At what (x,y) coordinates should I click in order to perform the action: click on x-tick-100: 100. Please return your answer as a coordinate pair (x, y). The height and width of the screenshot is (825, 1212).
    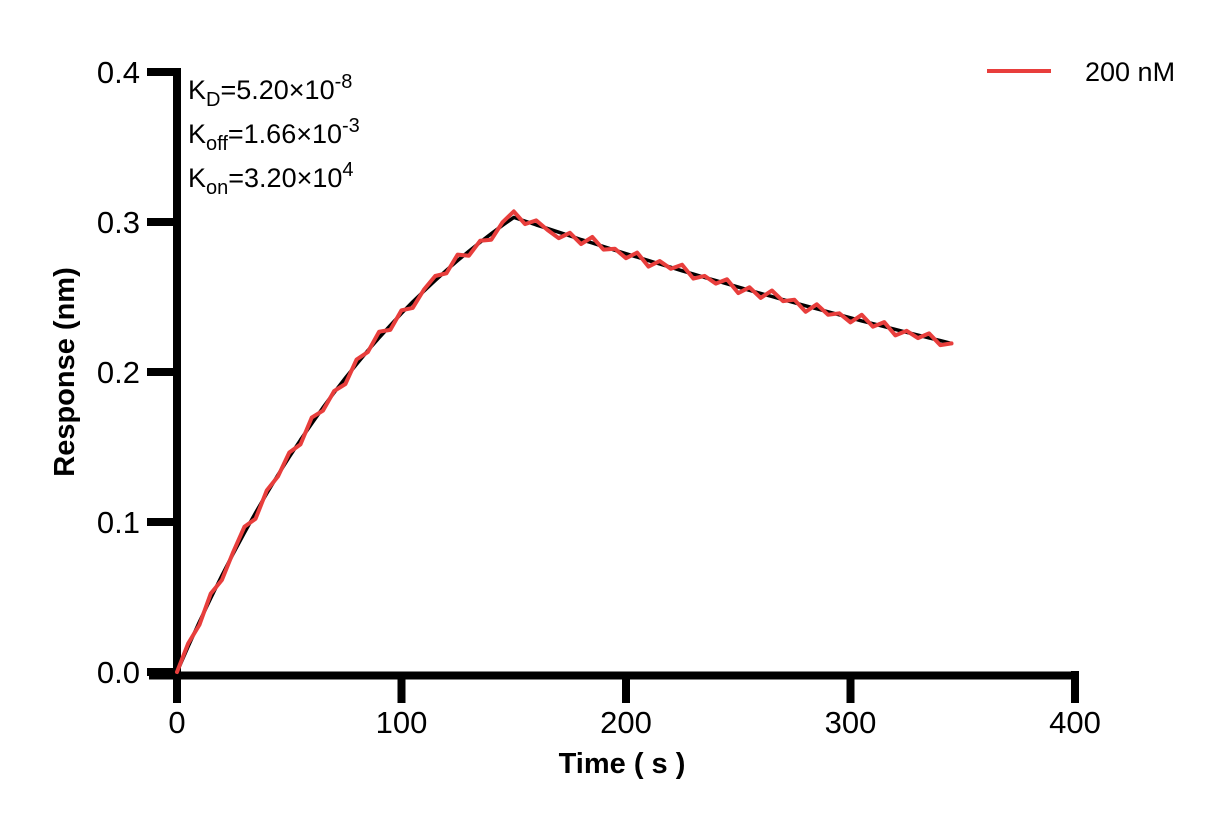
    Looking at the image, I should click on (402, 722).